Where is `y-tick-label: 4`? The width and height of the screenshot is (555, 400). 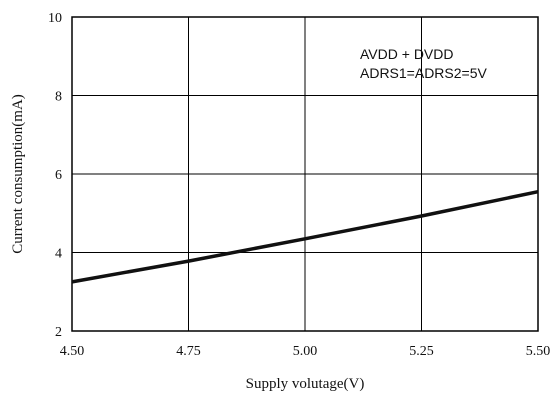 y-tick-label: 4 is located at coordinates (58, 254).